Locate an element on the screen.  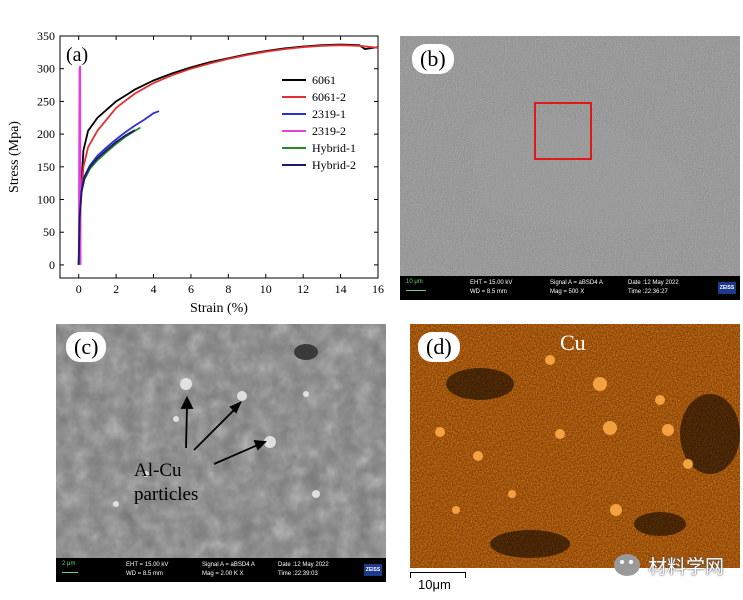
legend-entry: Hybrid-2 is located at coordinates (334, 165).